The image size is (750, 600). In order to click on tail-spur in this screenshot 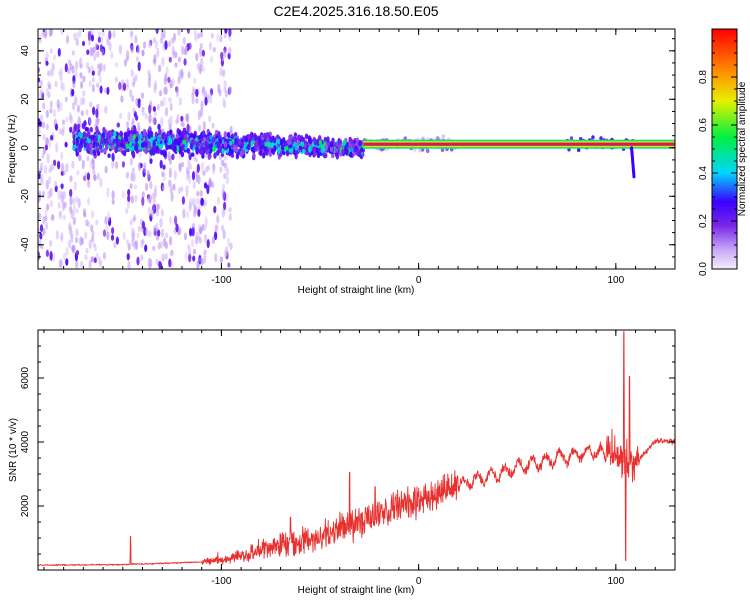, I will do `click(633, 162)`.